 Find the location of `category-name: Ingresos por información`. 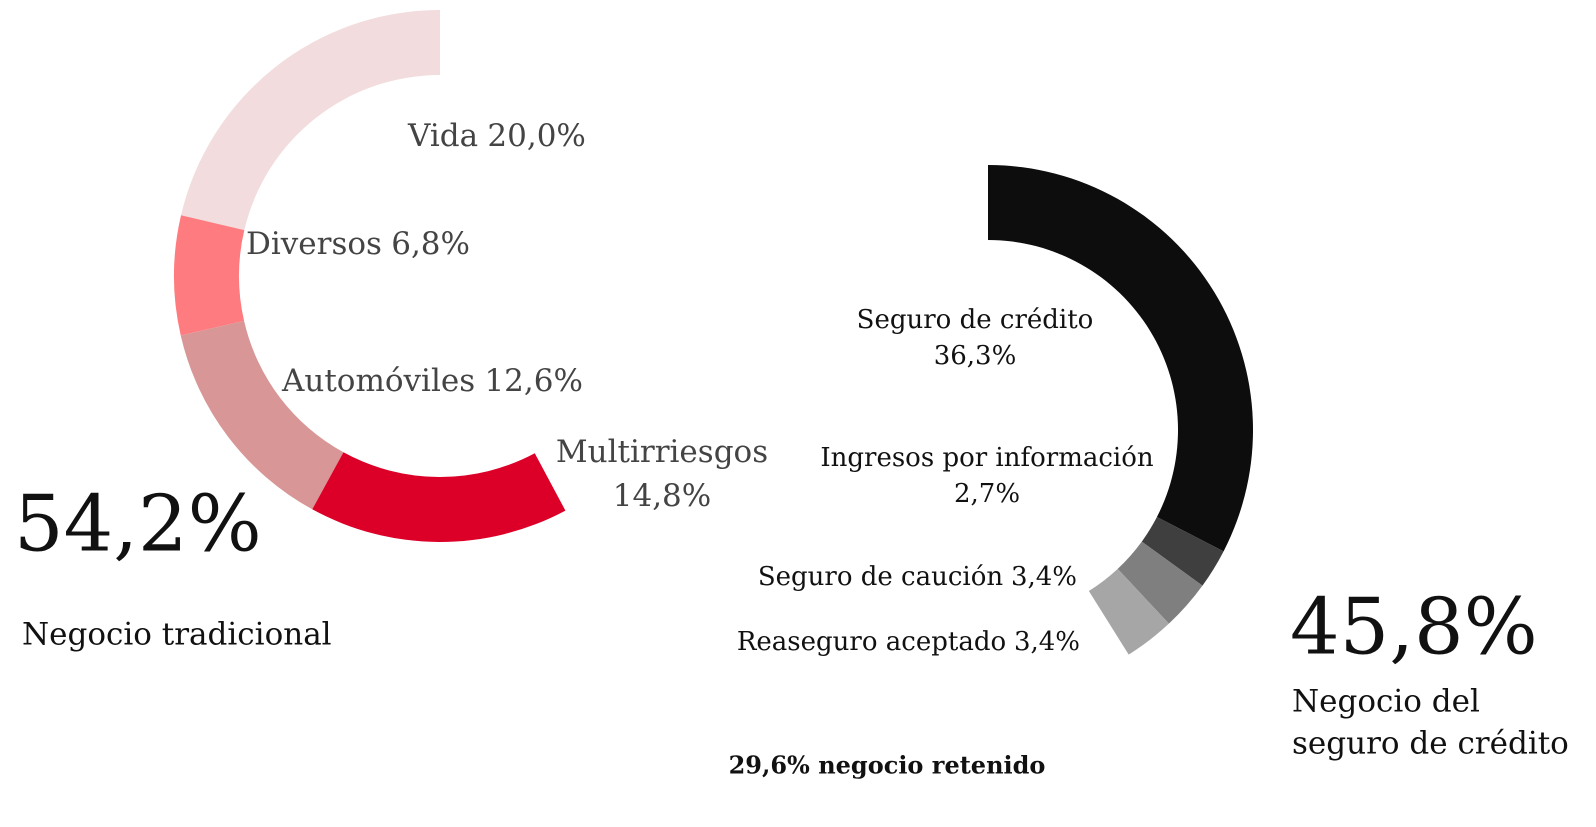

category-name: Ingresos por información is located at coordinates (987, 458).